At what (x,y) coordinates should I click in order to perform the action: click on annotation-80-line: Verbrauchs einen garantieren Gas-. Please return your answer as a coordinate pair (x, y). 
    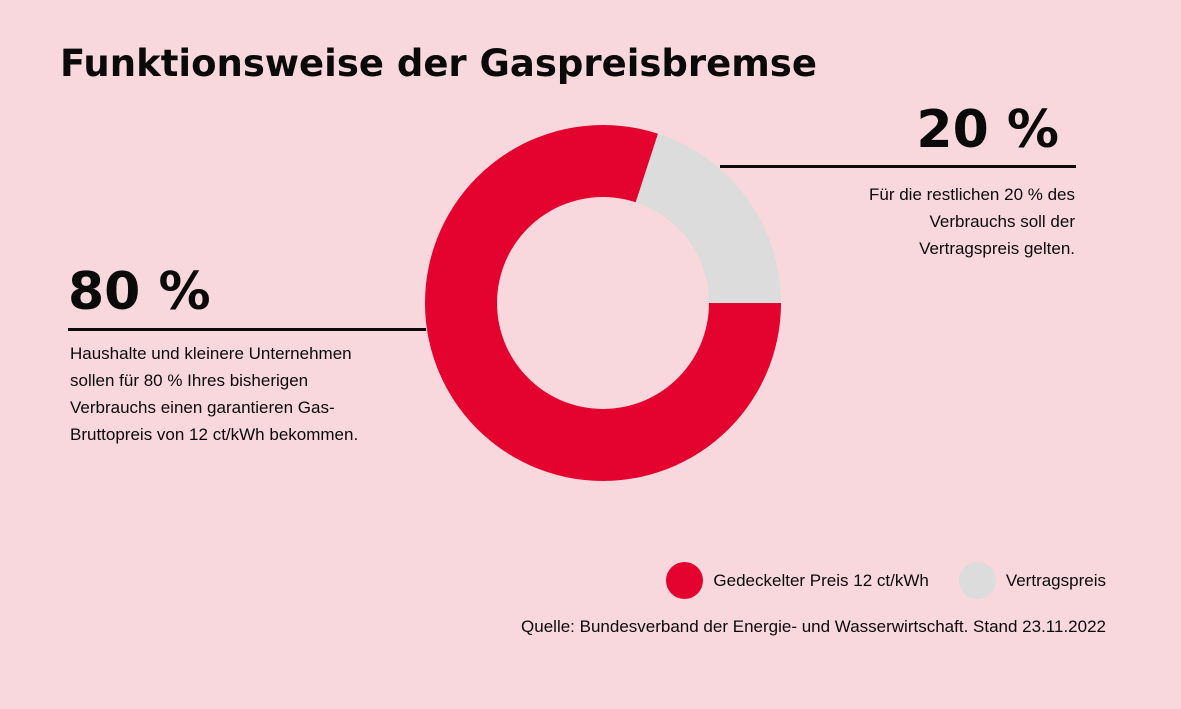
    Looking at the image, I should click on (202, 407).